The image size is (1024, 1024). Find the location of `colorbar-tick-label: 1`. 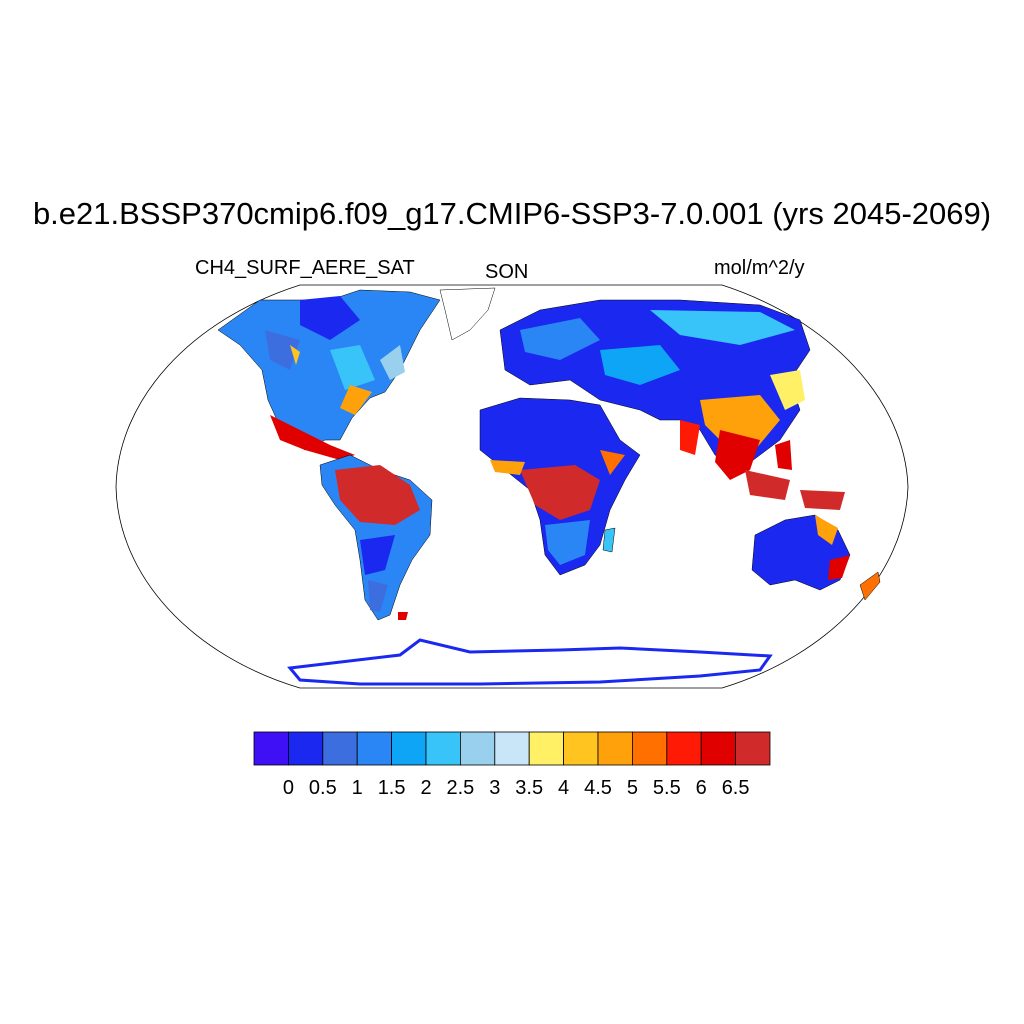

colorbar-tick-label: 1 is located at coordinates (357, 788).